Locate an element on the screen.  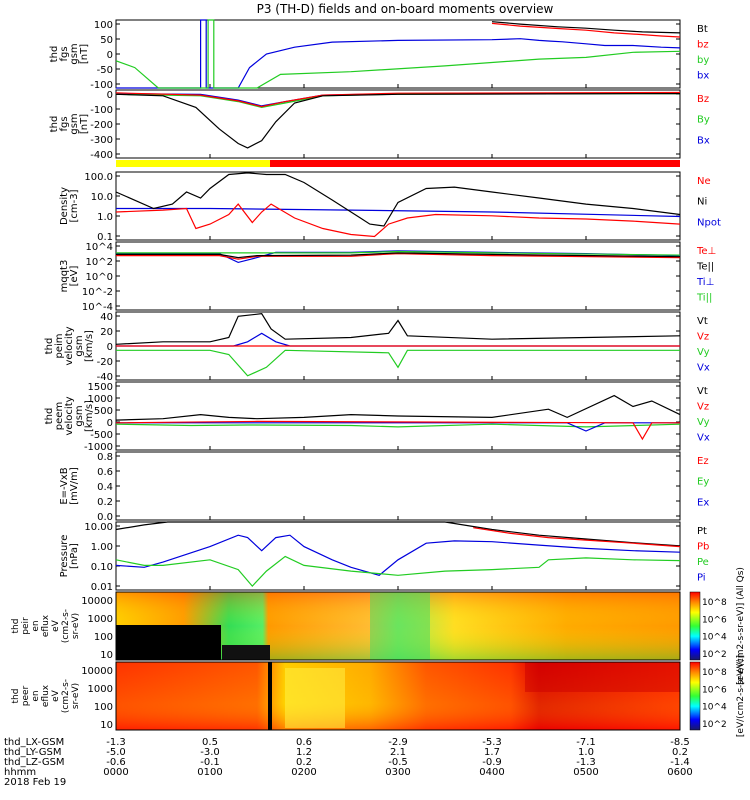
ephemeris-value: 0100 is located at coordinates (209, 772).